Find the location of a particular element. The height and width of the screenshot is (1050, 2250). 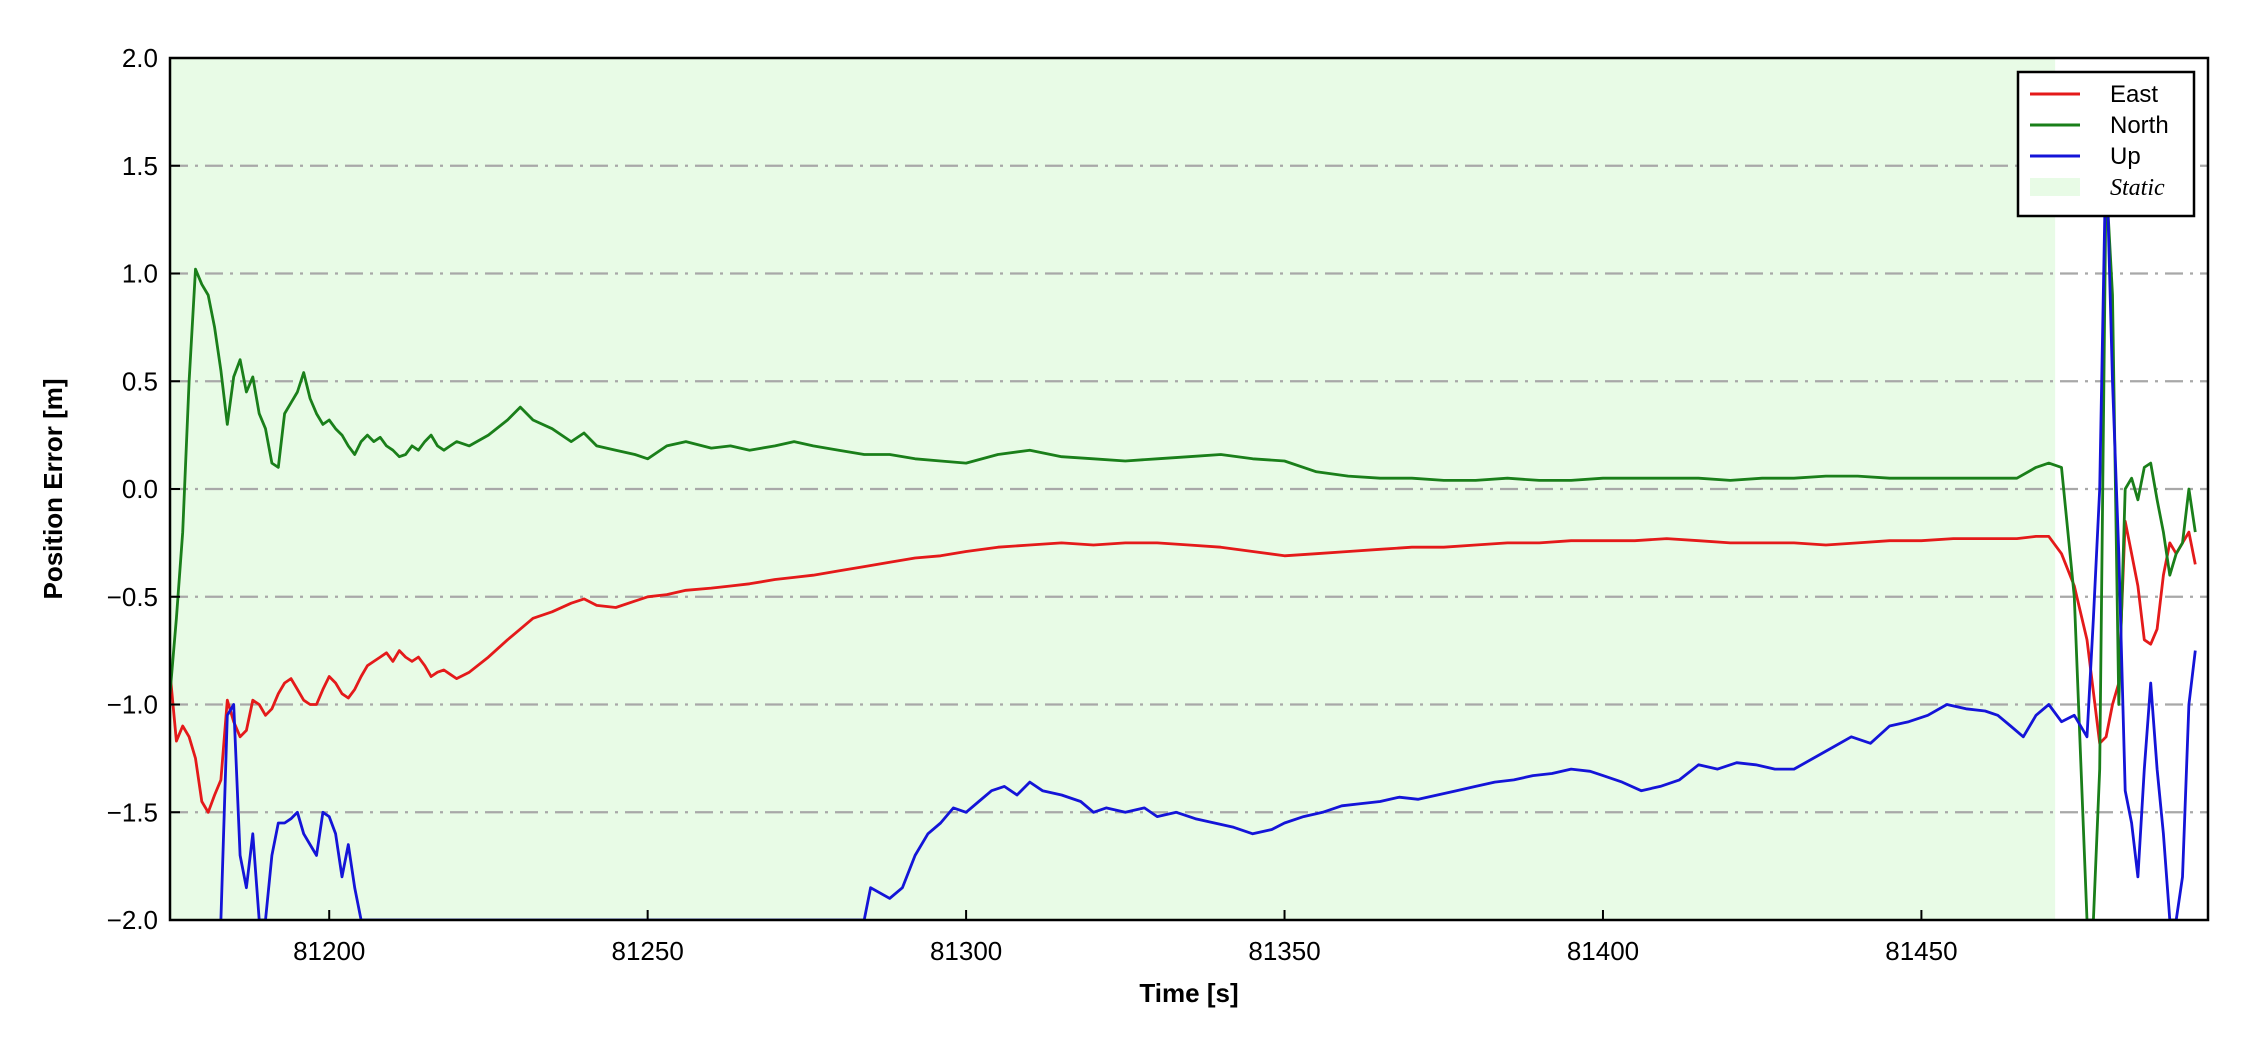

y-tick-label: 1.5 is located at coordinates (140, 166).